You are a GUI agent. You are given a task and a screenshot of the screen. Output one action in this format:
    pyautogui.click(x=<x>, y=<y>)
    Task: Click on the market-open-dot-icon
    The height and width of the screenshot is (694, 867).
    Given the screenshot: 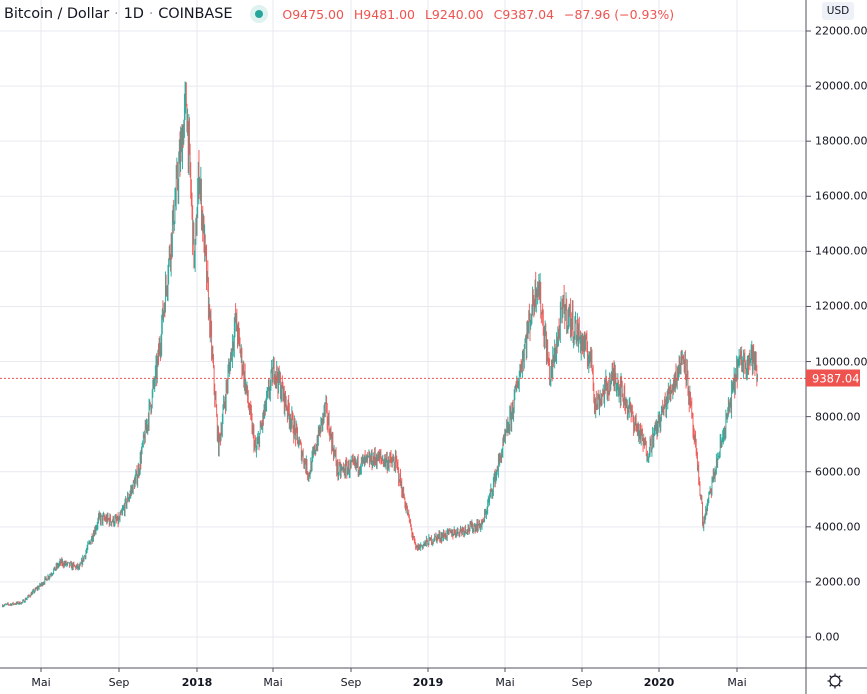 What is the action you would take?
    pyautogui.click(x=259, y=14)
    